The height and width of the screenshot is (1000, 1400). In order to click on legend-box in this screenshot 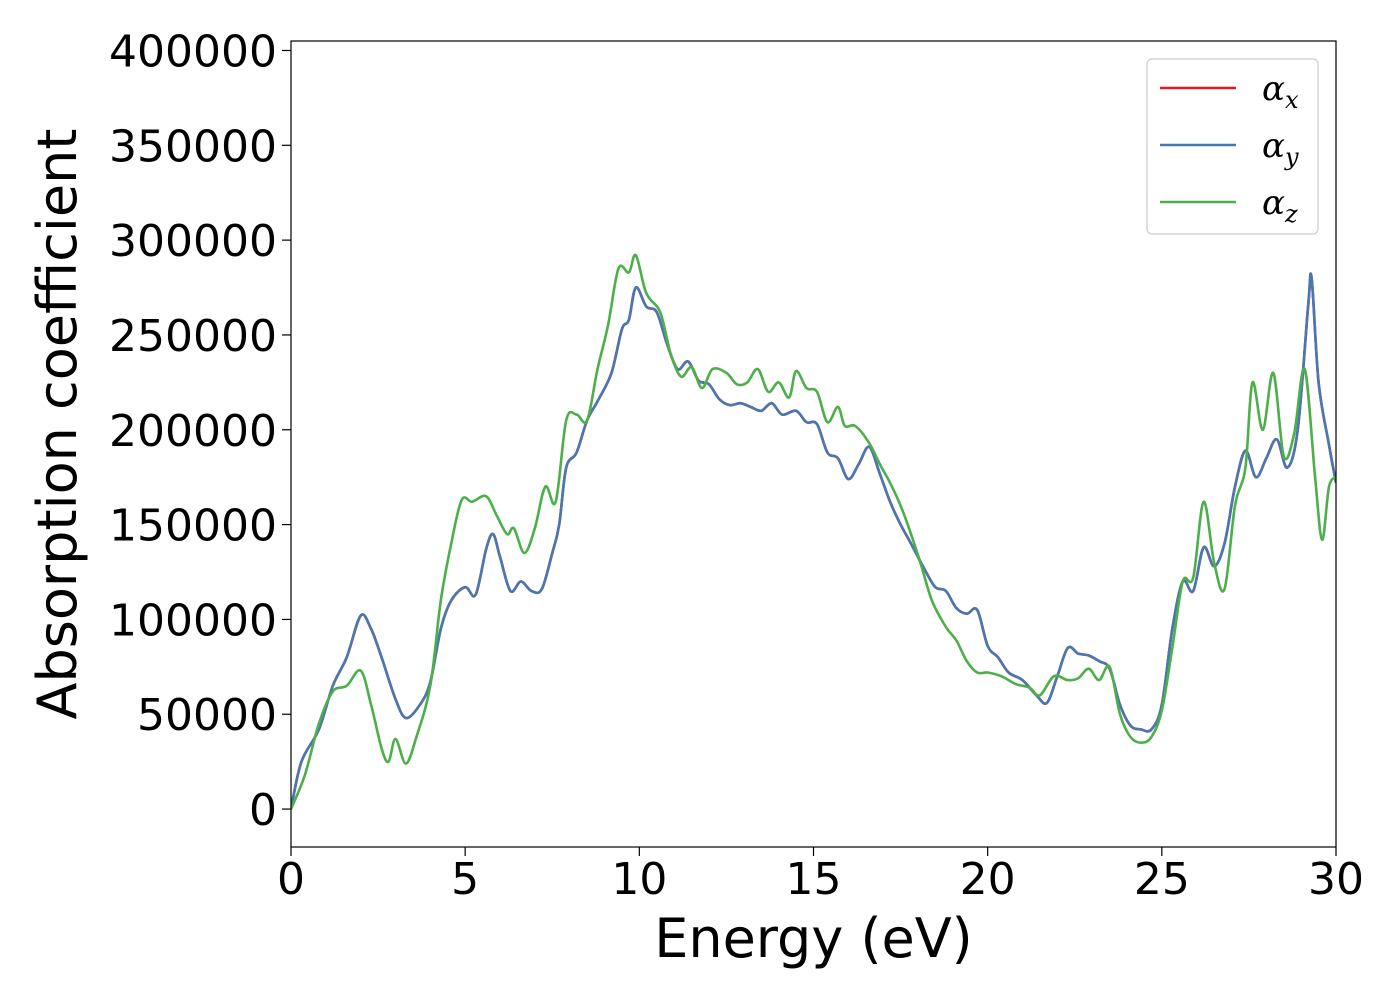, I will do `click(1232, 146)`.